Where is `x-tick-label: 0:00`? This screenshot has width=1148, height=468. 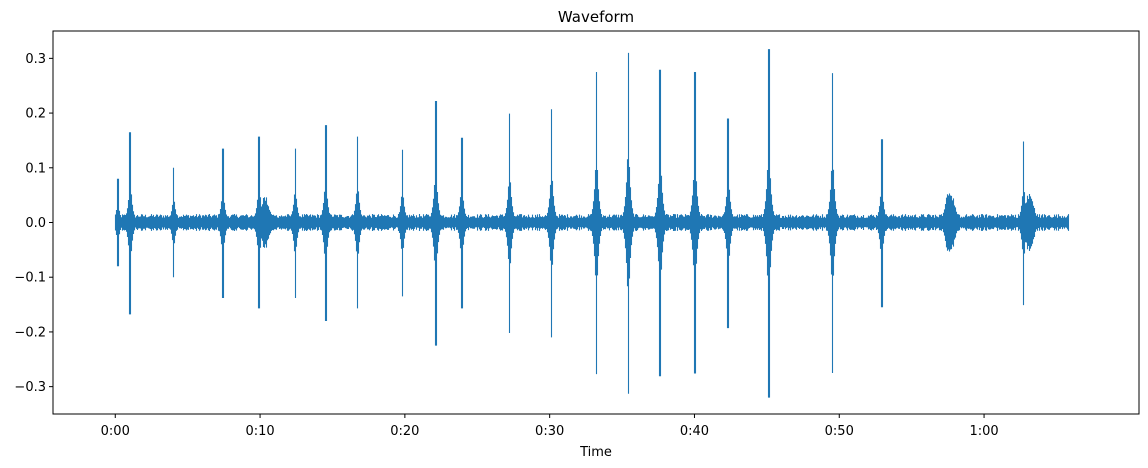 x-tick-label: 0:00 is located at coordinates (115, 431).